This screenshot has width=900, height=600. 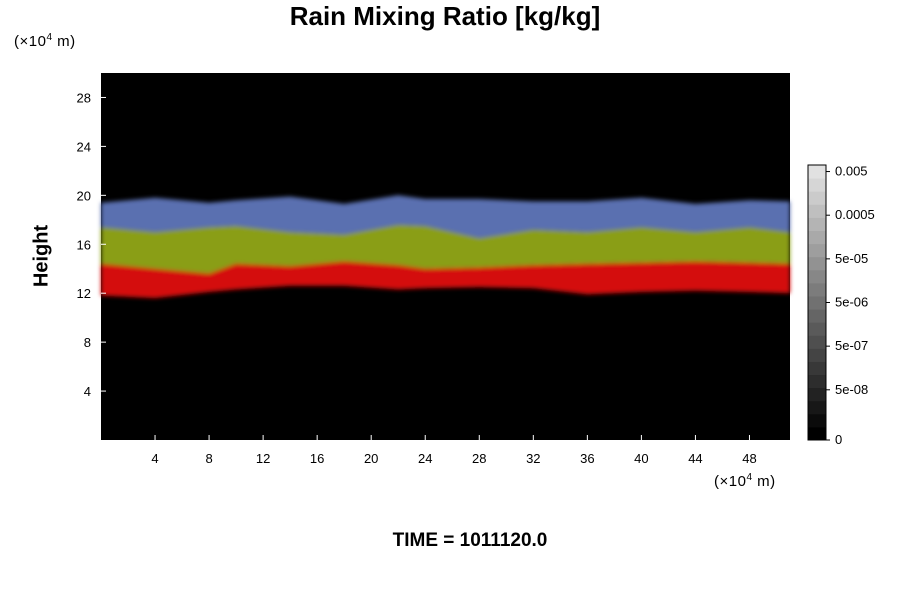 I want to click on x-tick-label: 28, so click(x=479, y=458).